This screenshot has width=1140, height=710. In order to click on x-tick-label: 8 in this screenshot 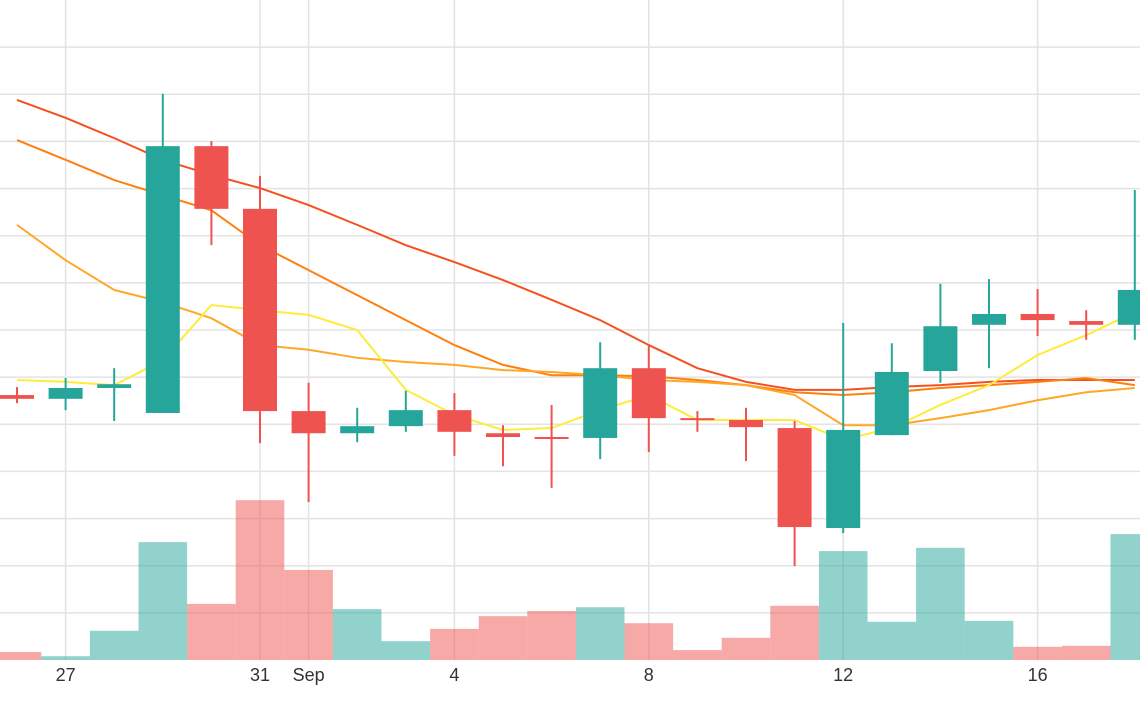, I will do `click(649, 675)`.